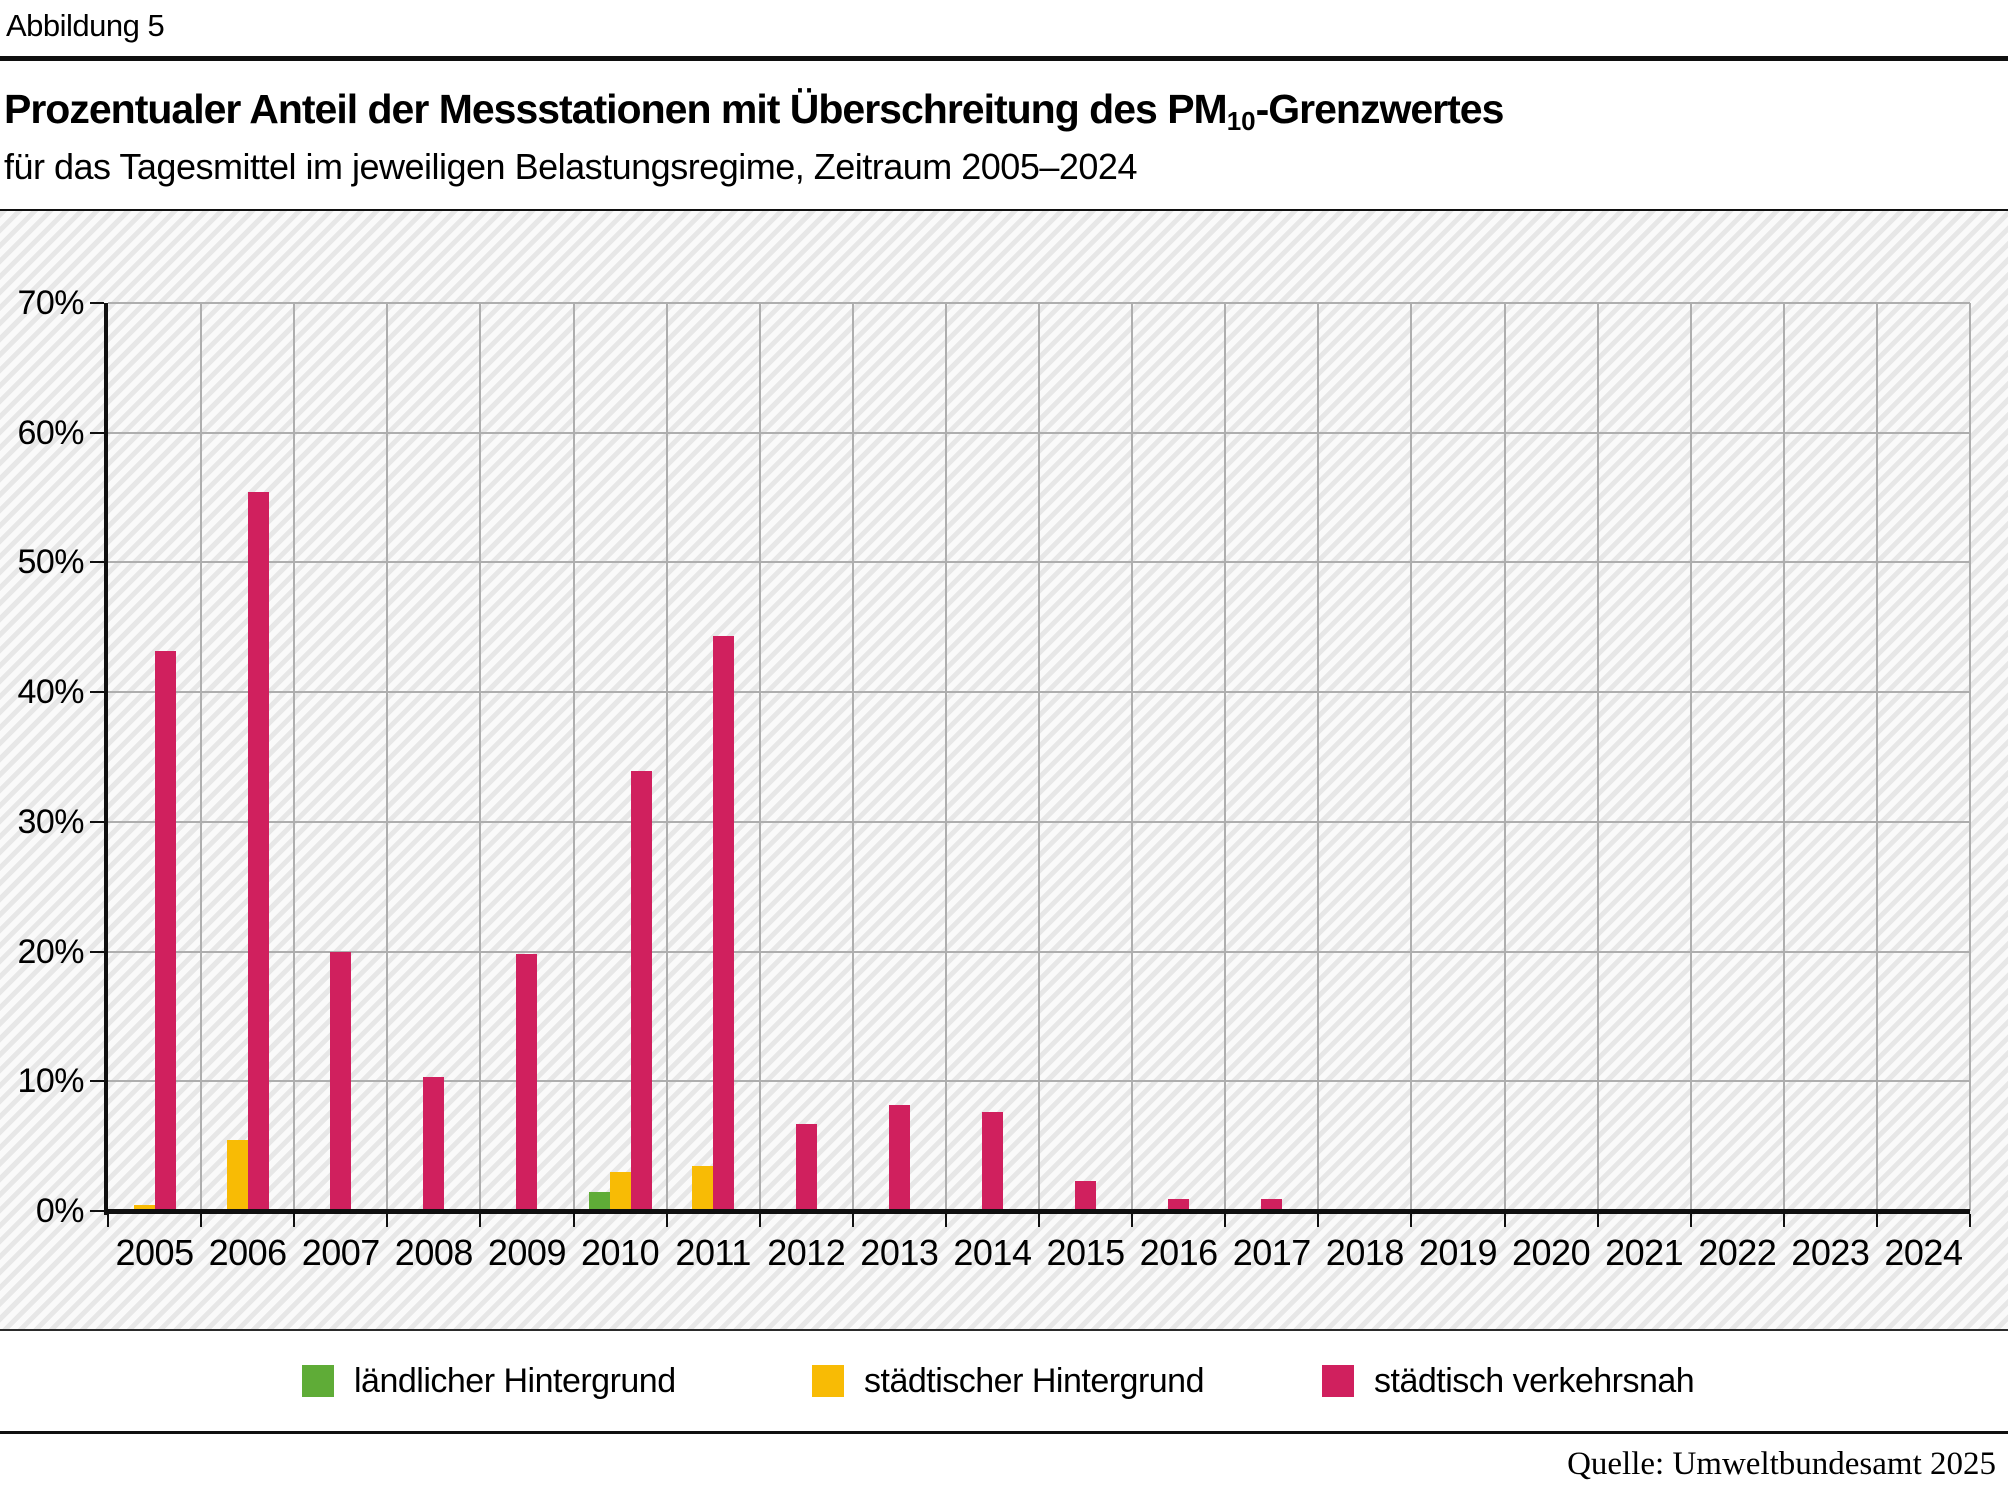 This screenshot has width=2008, height=1492. I want to click on bar-st-dtisch-verkehrsnah-2010, so click(641, 991).